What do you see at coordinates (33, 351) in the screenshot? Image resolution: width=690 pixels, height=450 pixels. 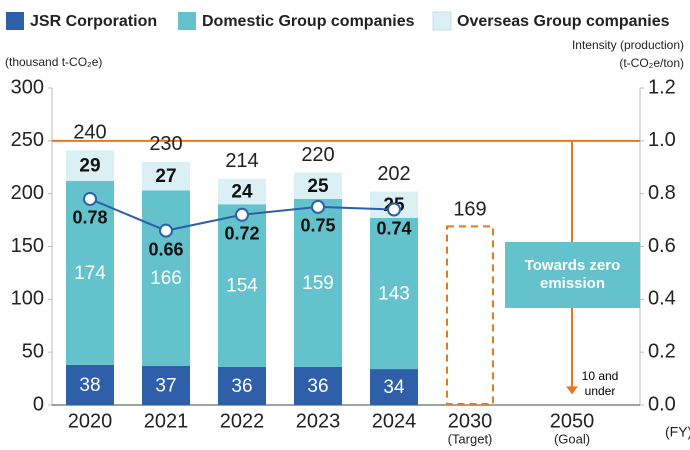 I see `y-tick-label: 50` at bounding box center [33, 351].